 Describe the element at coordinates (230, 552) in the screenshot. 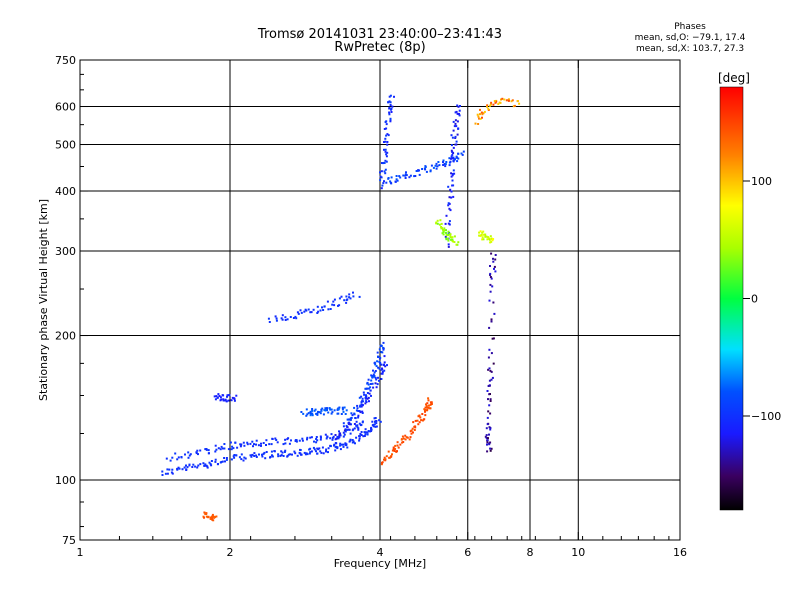

I see `x-tick-label: 2` at that location.